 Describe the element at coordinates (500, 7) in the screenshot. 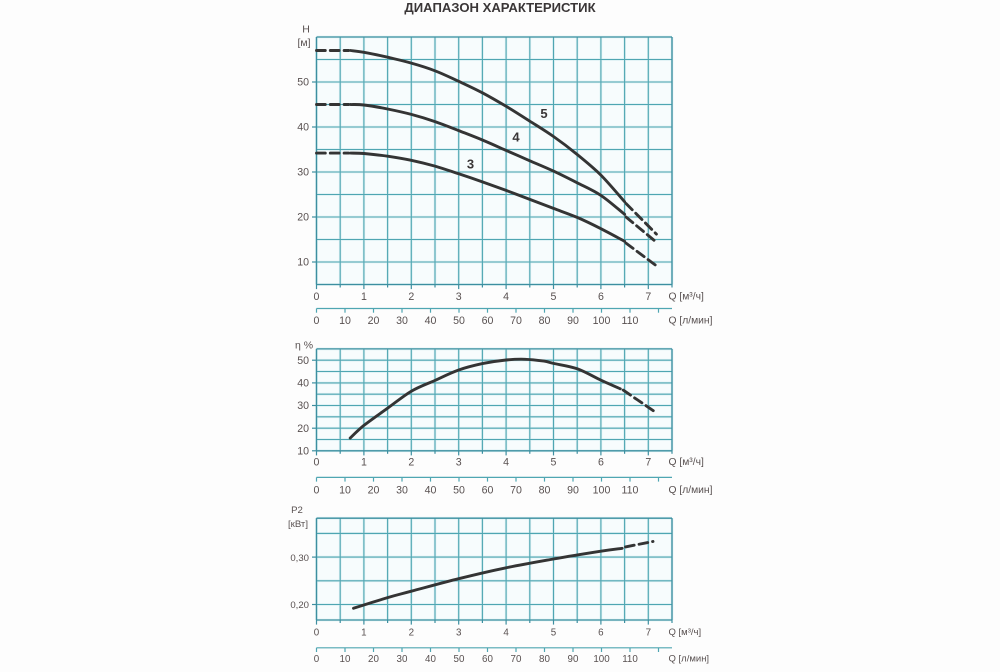

I see `svg-text: ДИАПАЗОН ХАРАКТЕРИСТИК` at that location.